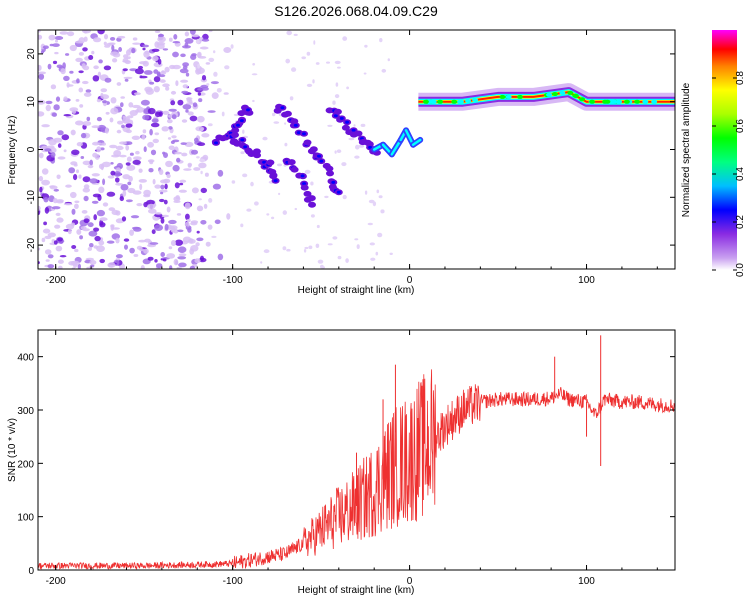 This screenshot has height=600, width=750. What do you see at coordinates (12, 450) in the screenshot?
I see `snr-y-label: SNR (10 * v/v)` at bounding box center [12, 450].